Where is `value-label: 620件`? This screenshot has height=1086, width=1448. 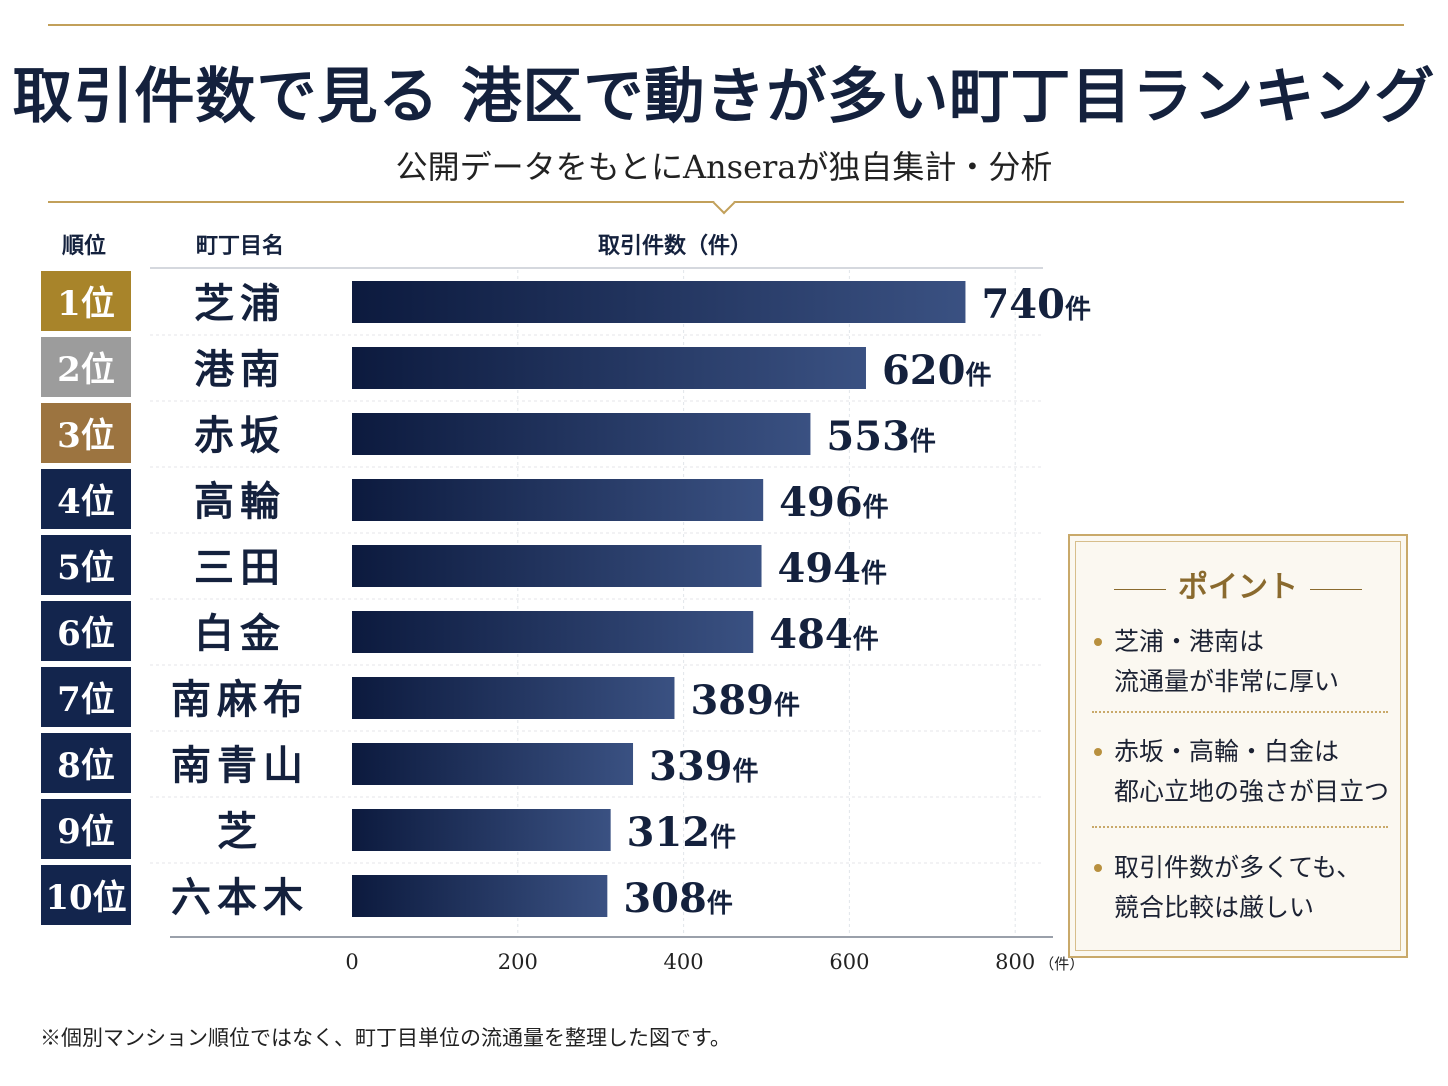
value-label: 620件 is located at coordinates (937, 370).